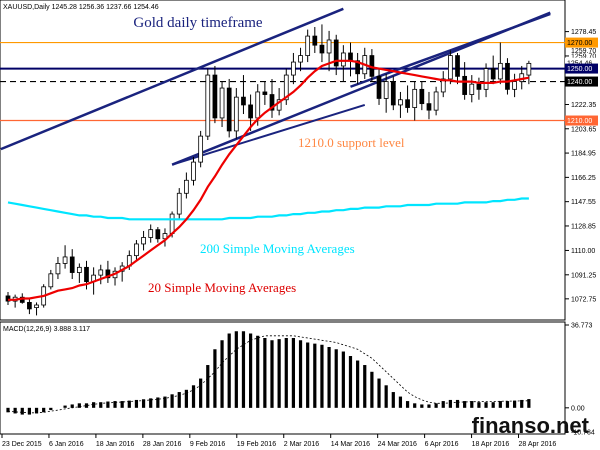  What do you see at coordinates (302, 444) in the screenshot?
I see `x-tick-label: 2 Mar 2016` at bounding box center [302, 444].